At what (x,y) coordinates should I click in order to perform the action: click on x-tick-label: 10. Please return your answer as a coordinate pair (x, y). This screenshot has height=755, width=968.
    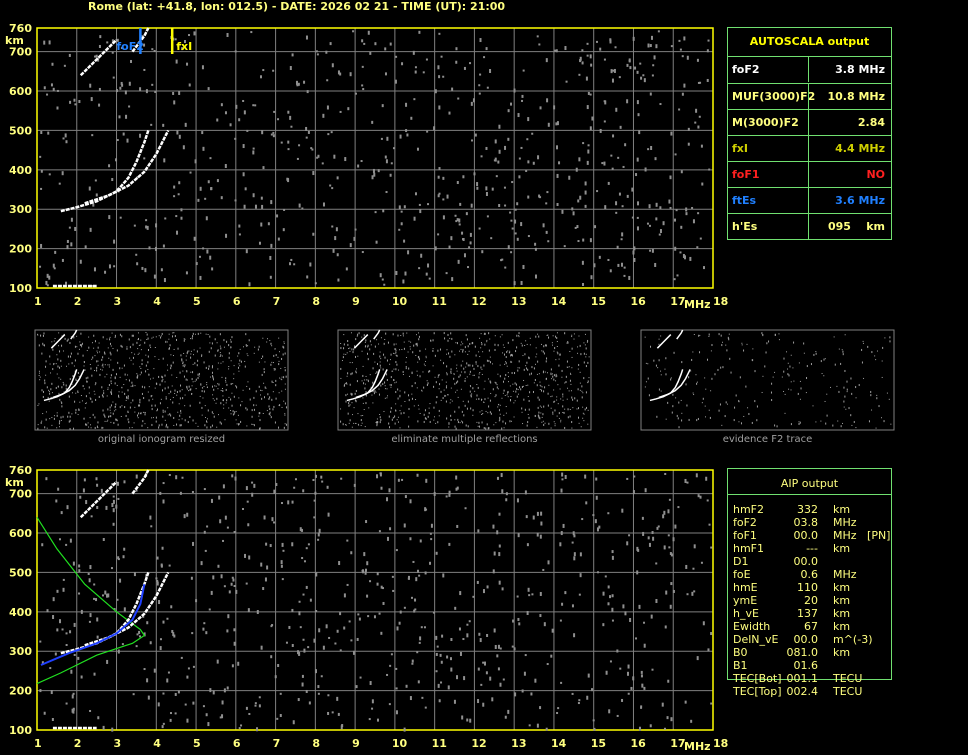
    Looking at the image, I should click on (400, 301).